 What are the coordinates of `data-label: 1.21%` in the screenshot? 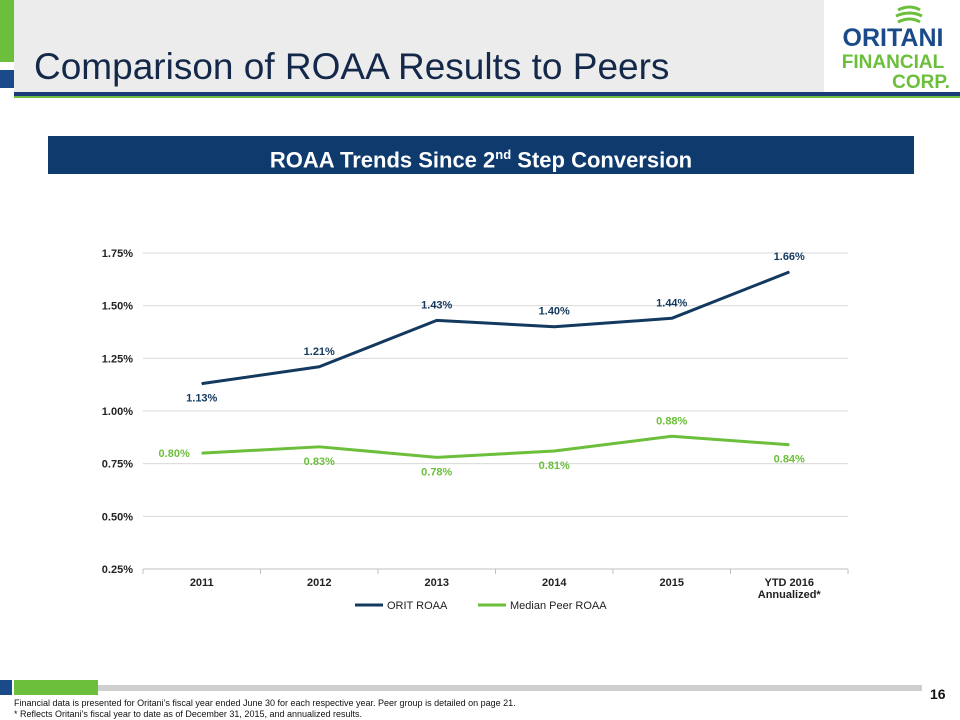 It's located at (319, 352).